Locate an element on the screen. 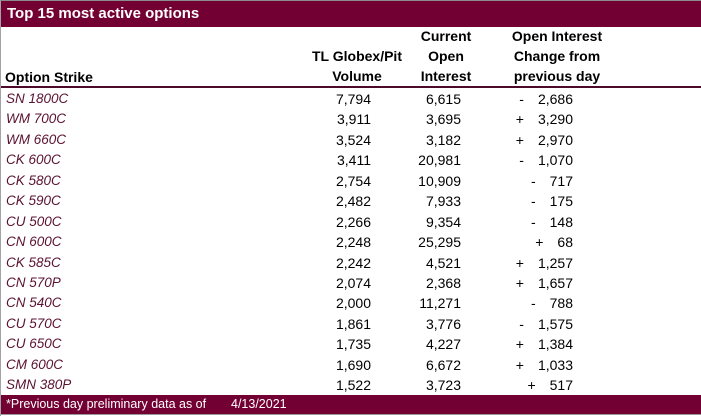 Image resolution: width=701 pixels, height=416 pixels. option-strike-cell: CU 500C is located at coordinates (34, 221).